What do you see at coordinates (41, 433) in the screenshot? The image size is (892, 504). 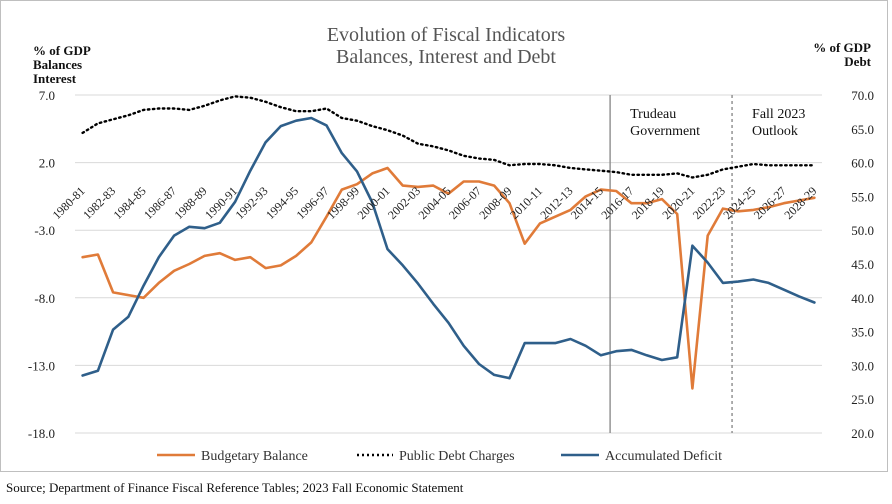 I see `left-tick-label: -18.0` at bounding box center [41, 433].